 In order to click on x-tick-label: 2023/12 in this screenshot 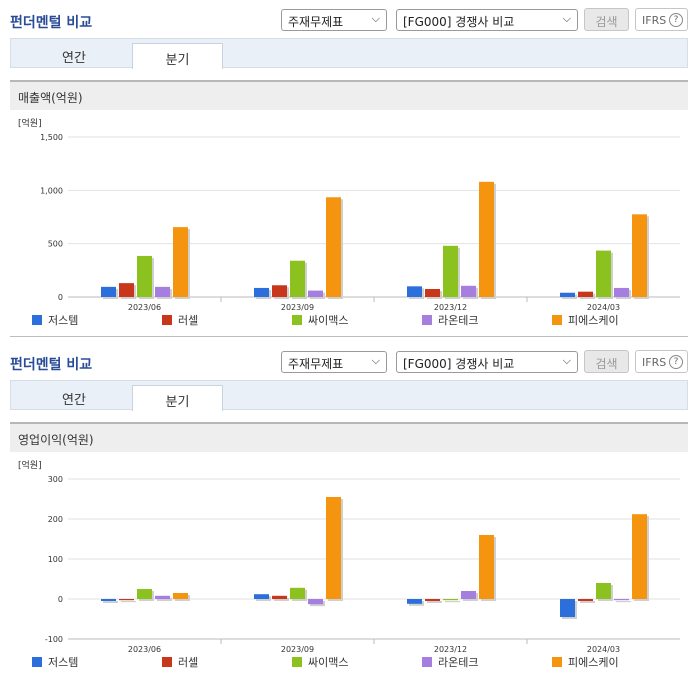, I will do `click(450, 307)`.